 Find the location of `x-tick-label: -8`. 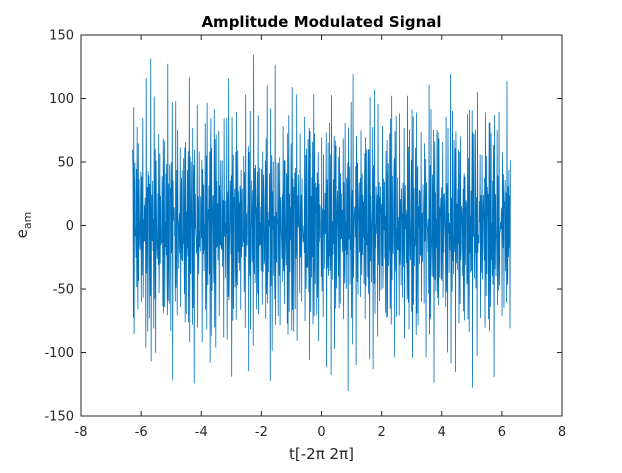

x-tick-label: -8 is located at coordinates (81, 432).